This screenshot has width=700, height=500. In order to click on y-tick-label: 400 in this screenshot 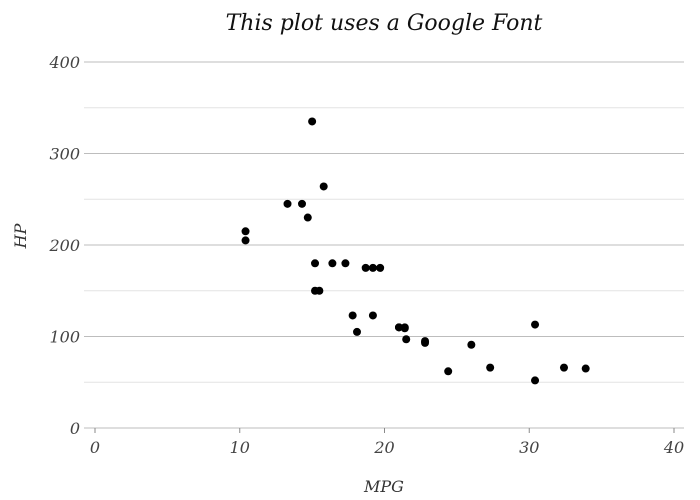, I will do `click(64, 62)`.